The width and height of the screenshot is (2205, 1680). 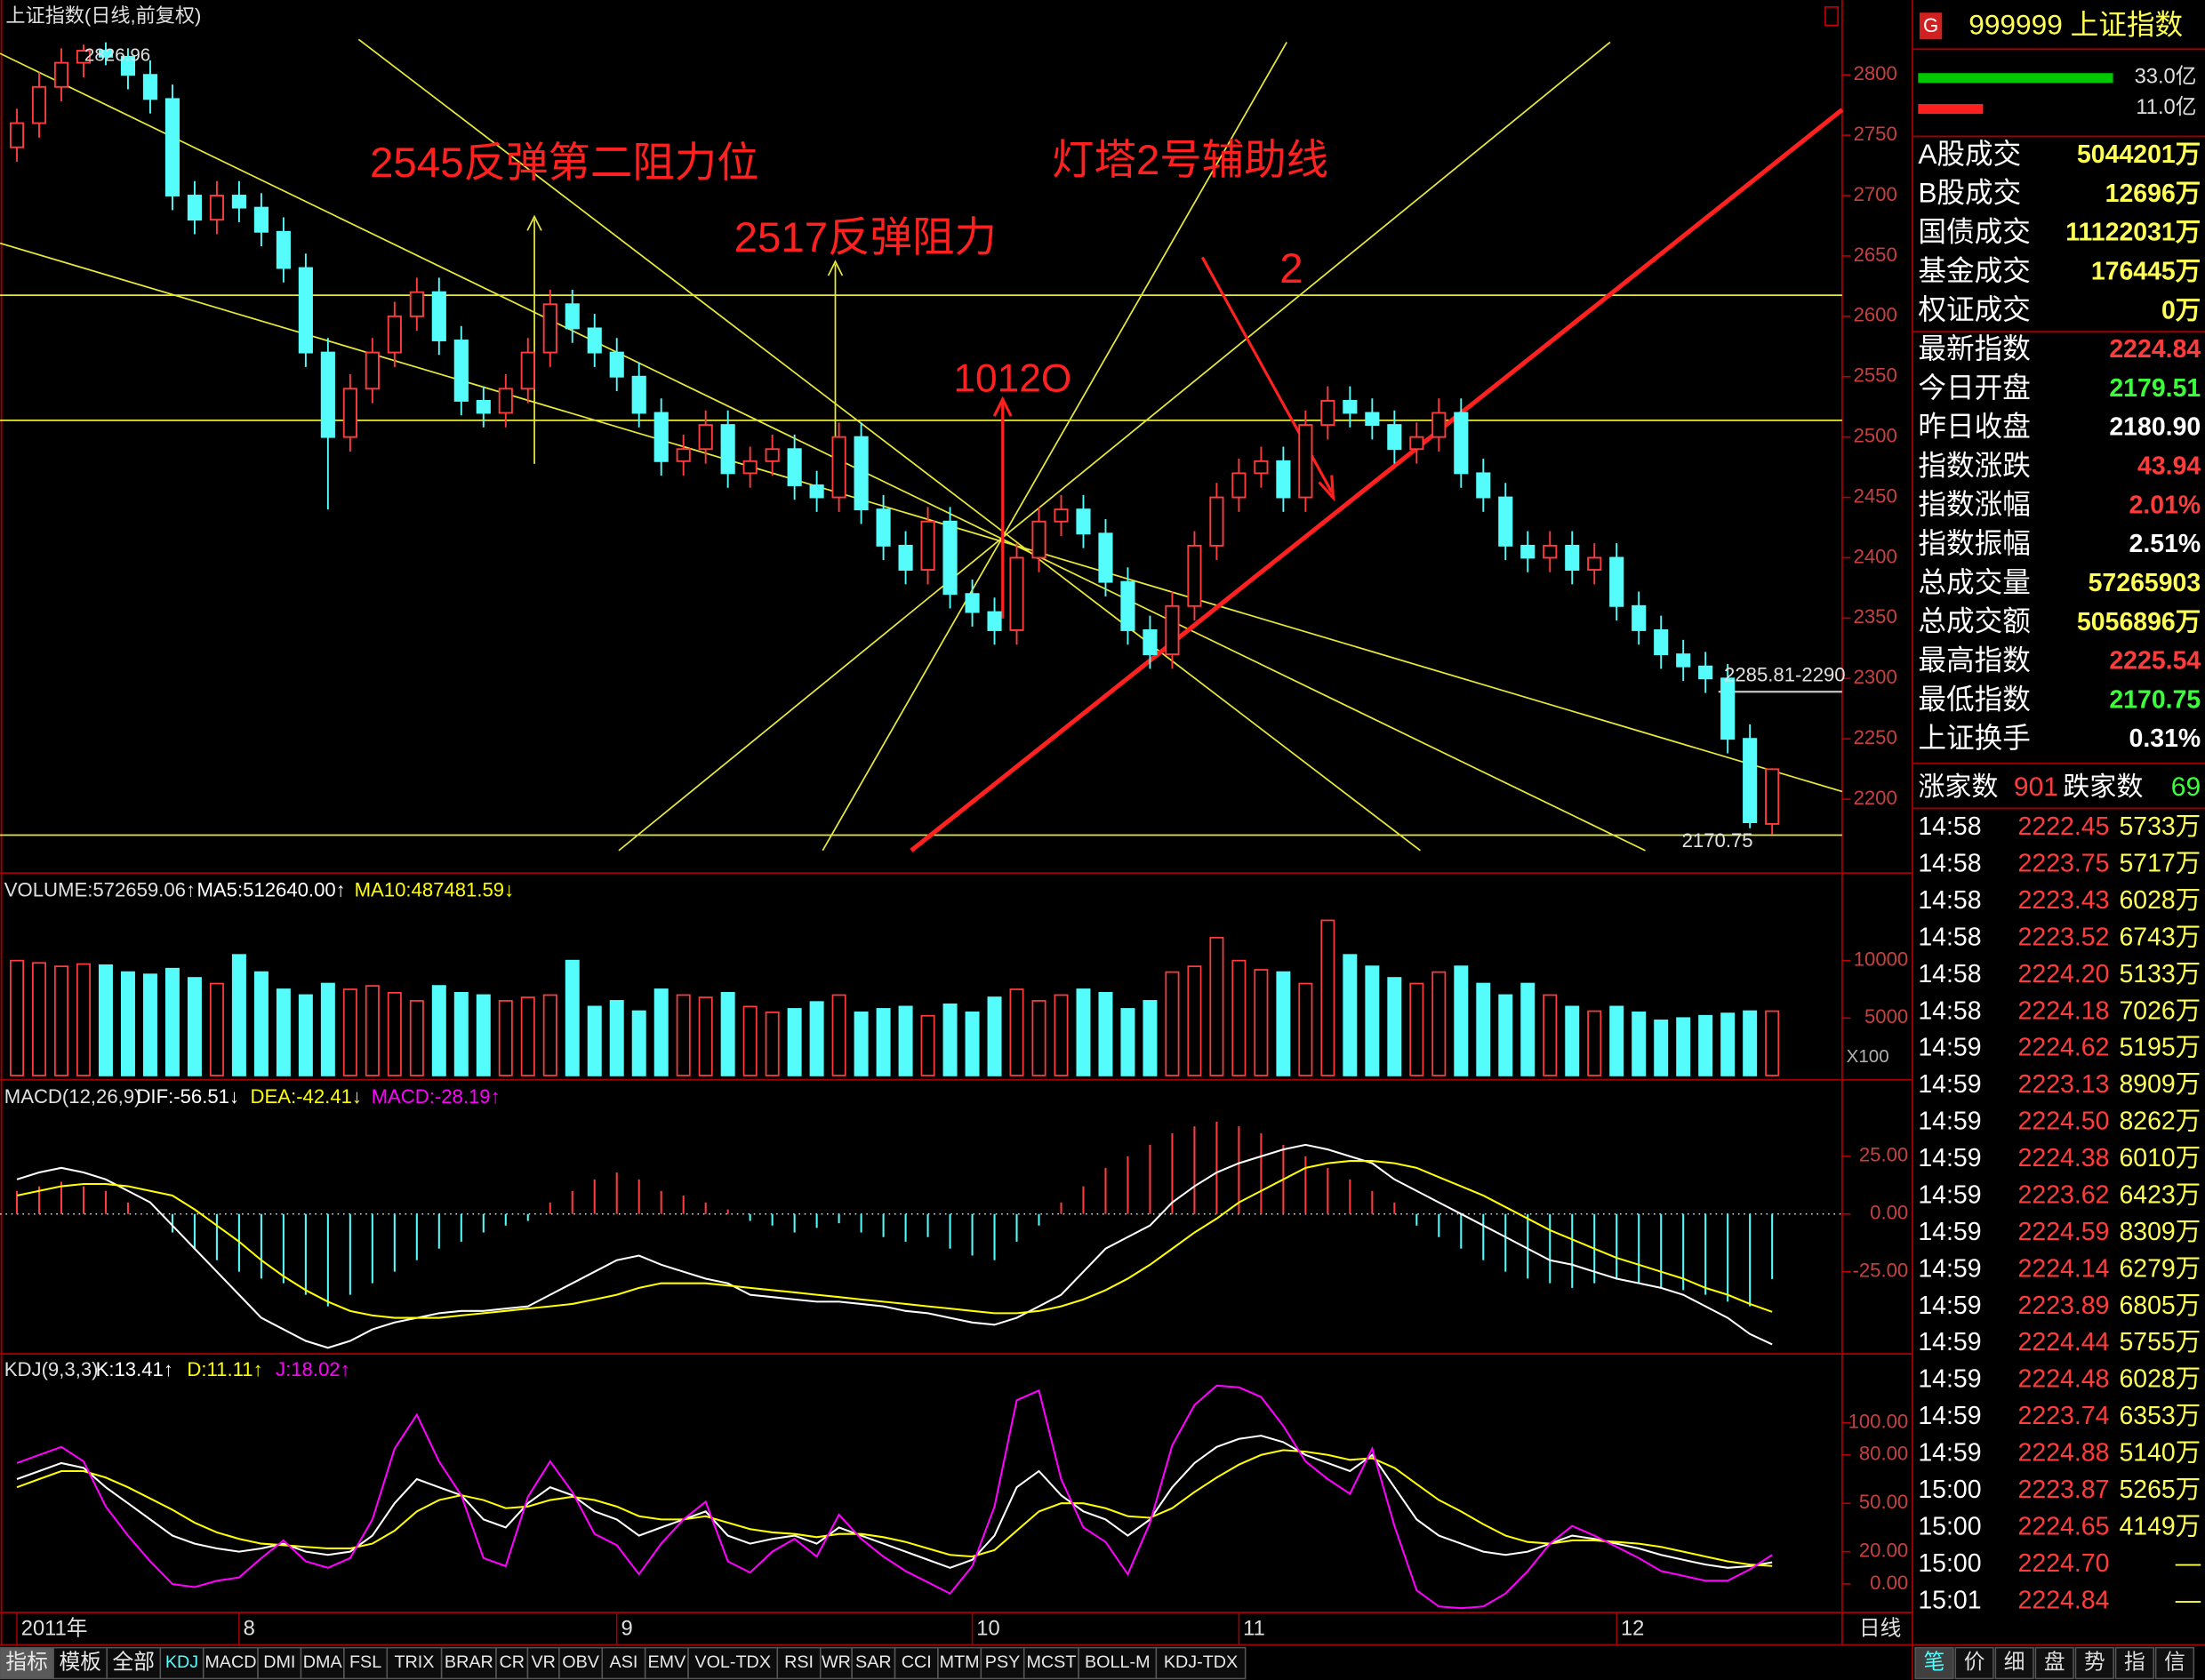 I want to click on tick-price: 2224.84, so click(x=2064, y=1600).